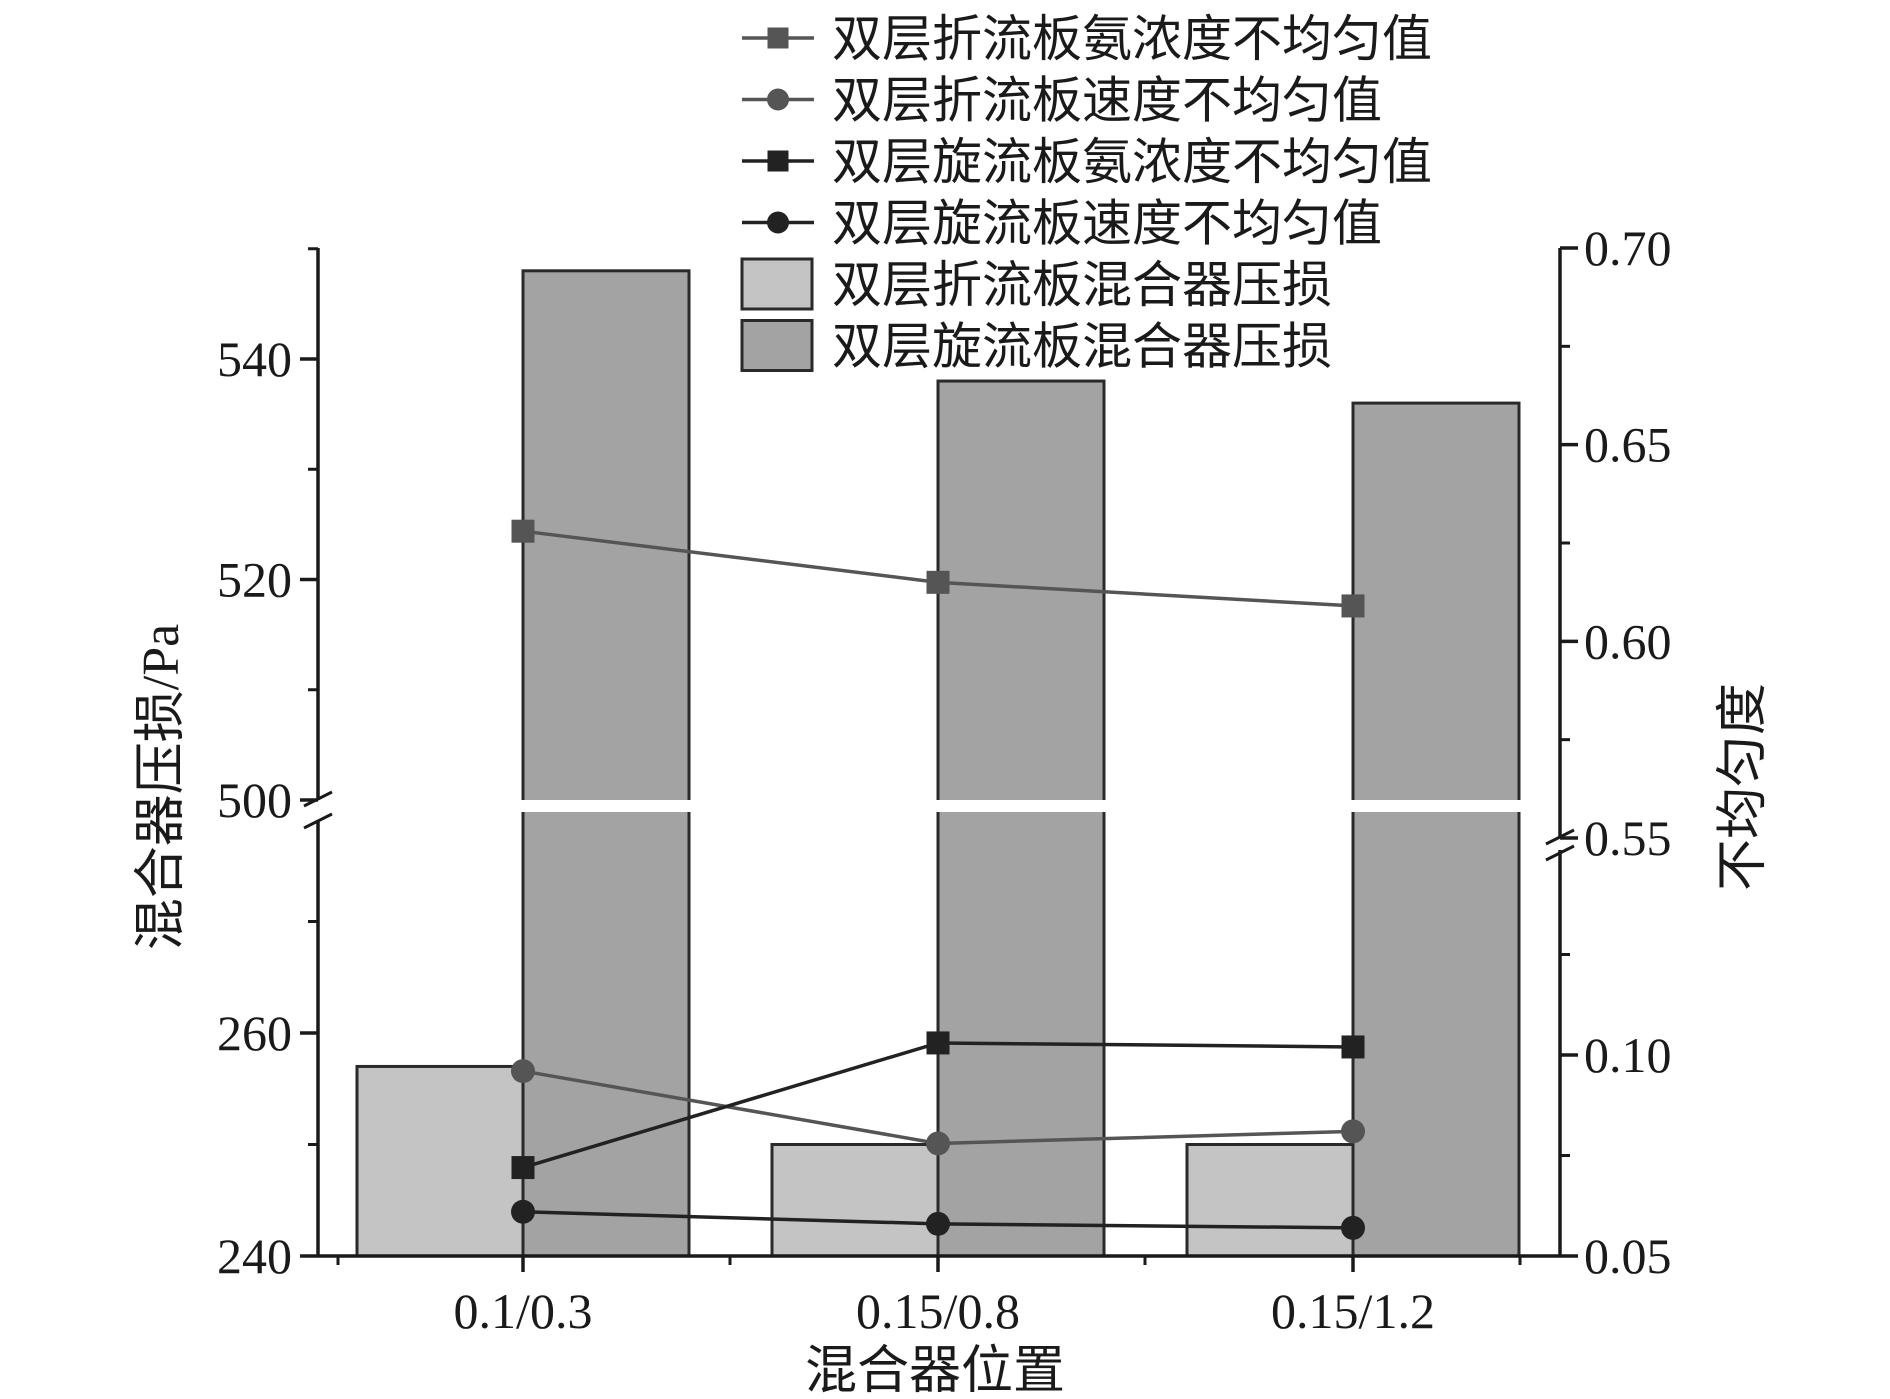 Image resolution: width=1890 pixels, height=1399 pixels. Describe the element at coordinates (1082, 347) in the screenshot. I see `legend-label: 双层旋流板混合器压损` at that location.